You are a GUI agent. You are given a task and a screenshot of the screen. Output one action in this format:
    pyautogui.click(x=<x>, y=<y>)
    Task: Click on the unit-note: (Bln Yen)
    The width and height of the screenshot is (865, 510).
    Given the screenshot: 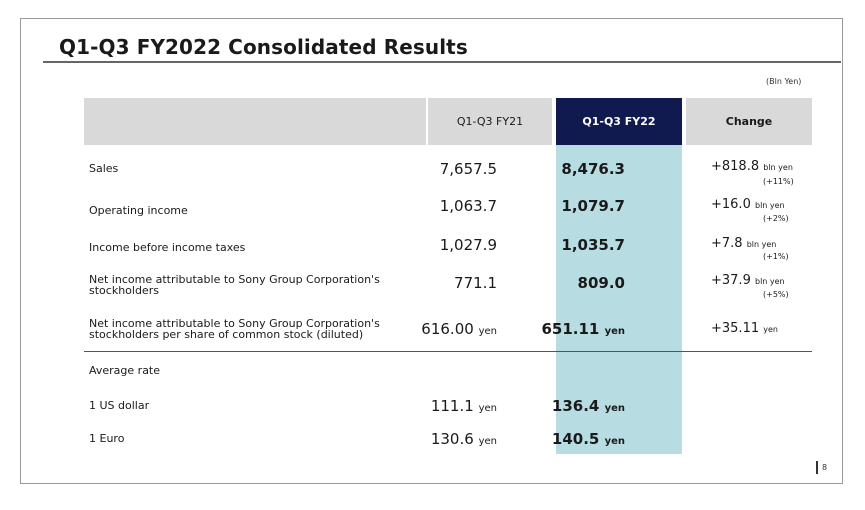 What is the action you would take?
    pyautogui.click(x=784, y=81)
    